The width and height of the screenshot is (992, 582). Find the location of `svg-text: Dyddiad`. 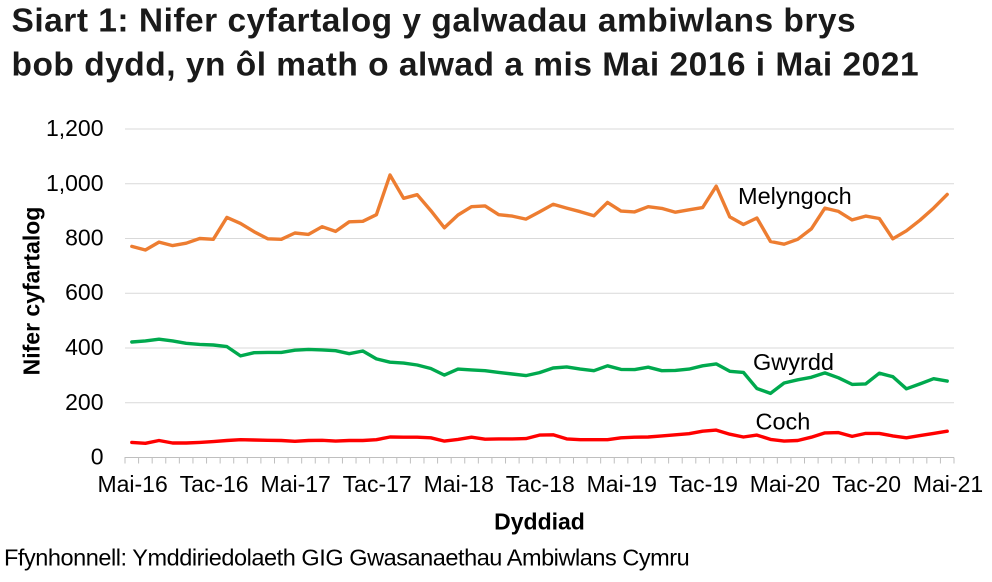

svg-text: Dyddiad is located at coordinates (539, 522).